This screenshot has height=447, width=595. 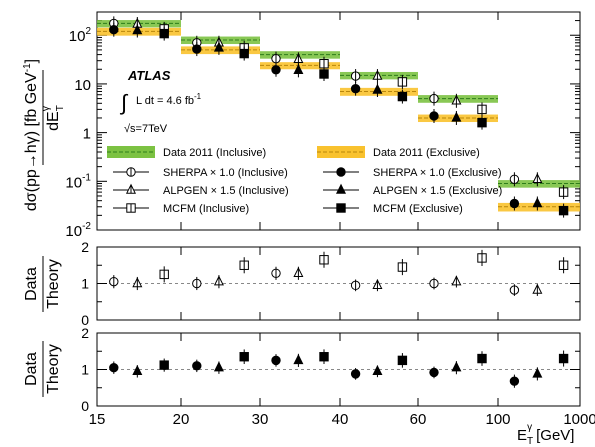 What do you see at coordinates (418, 419) in the screenshot?
I see `x-tick-label: 60` at bounding box center [418, 419].